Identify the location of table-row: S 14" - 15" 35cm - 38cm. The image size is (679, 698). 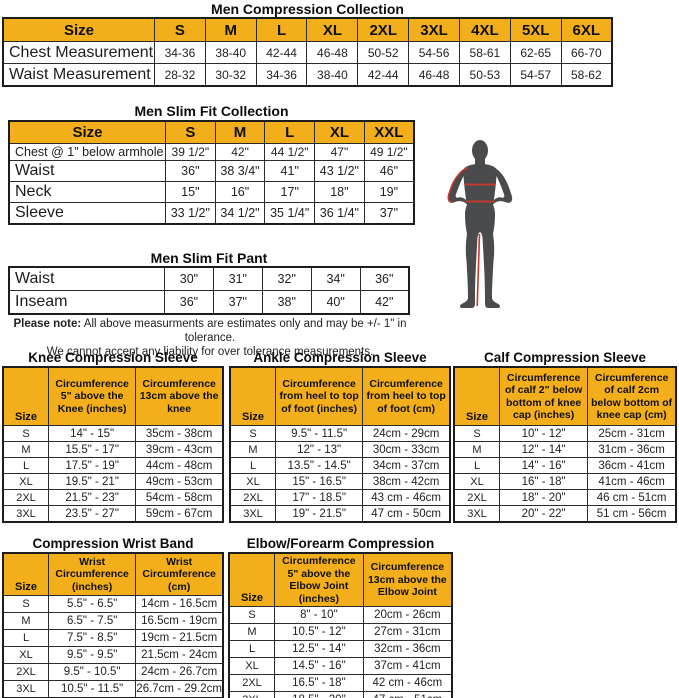
(113, 433).